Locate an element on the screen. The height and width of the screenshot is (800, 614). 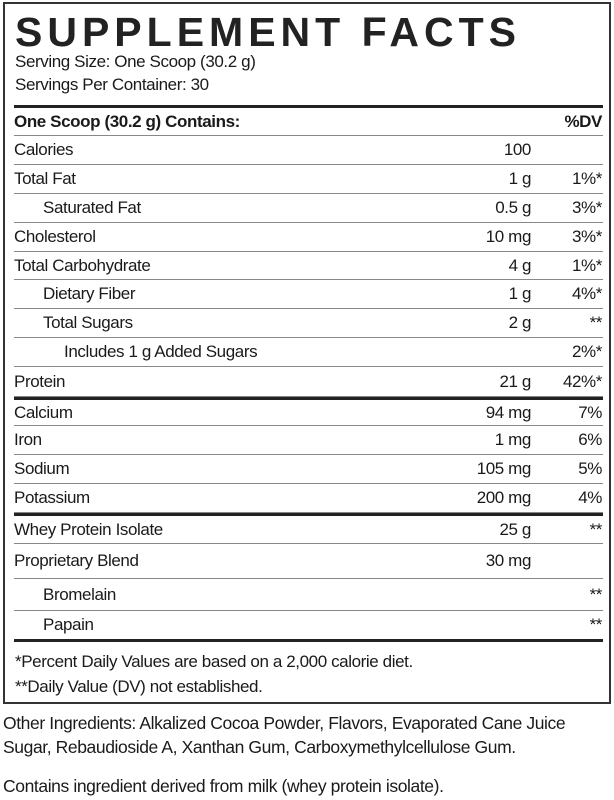
table-row: Whey Protein Isolate 25 g ** is located at coordinates (308, 528).